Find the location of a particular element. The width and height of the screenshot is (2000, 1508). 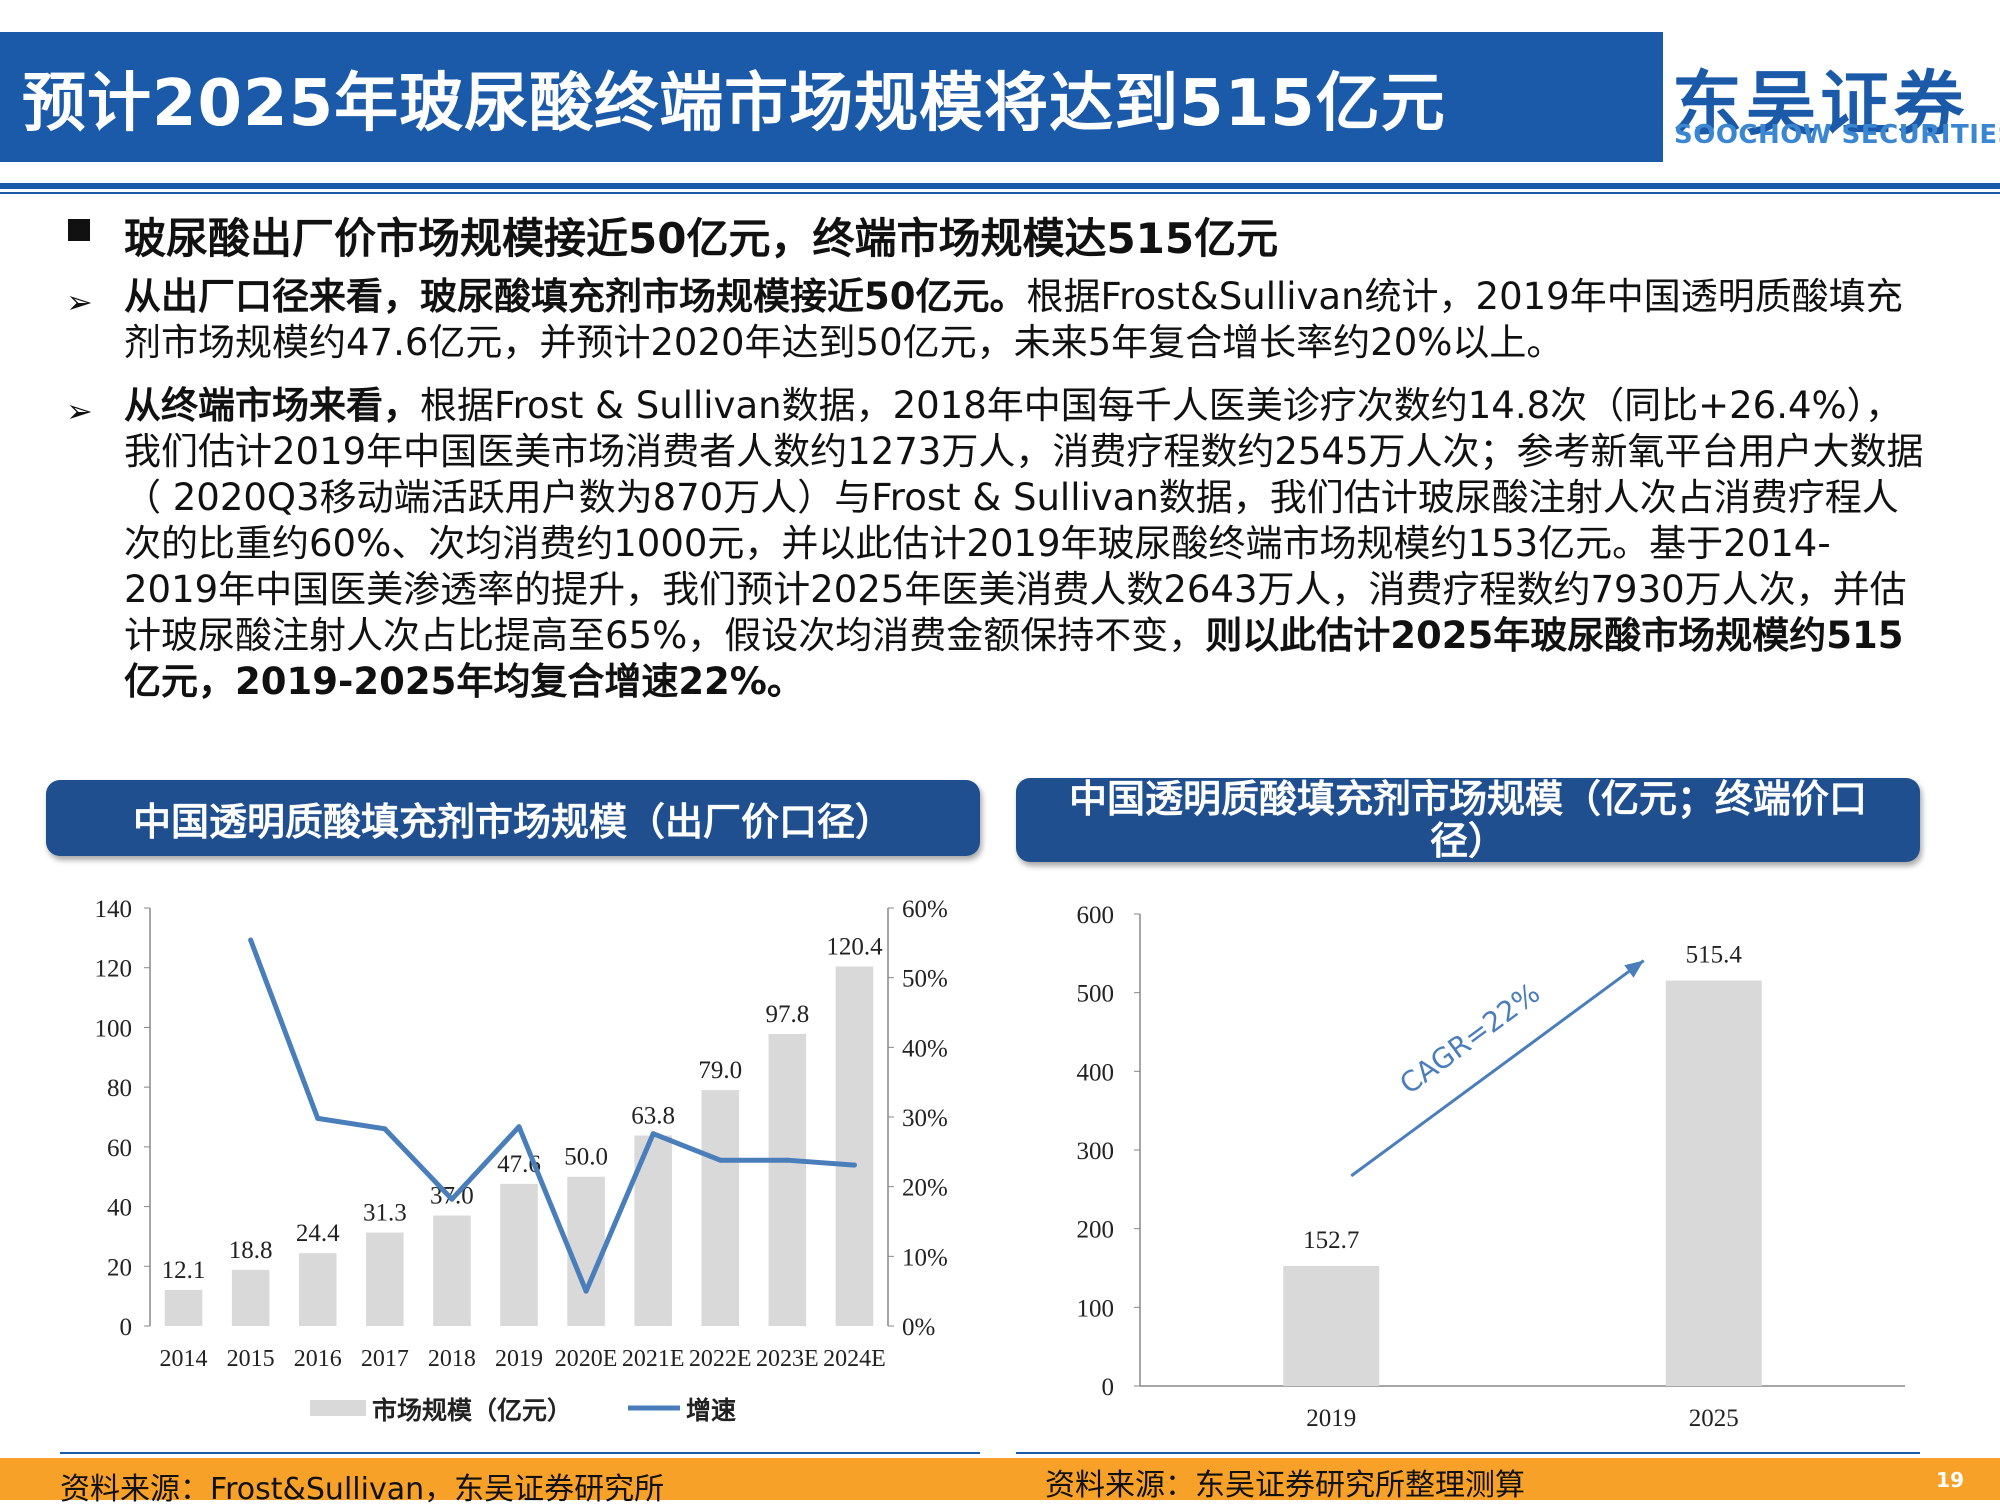

header-divider is located at coordinates (1000, 186).